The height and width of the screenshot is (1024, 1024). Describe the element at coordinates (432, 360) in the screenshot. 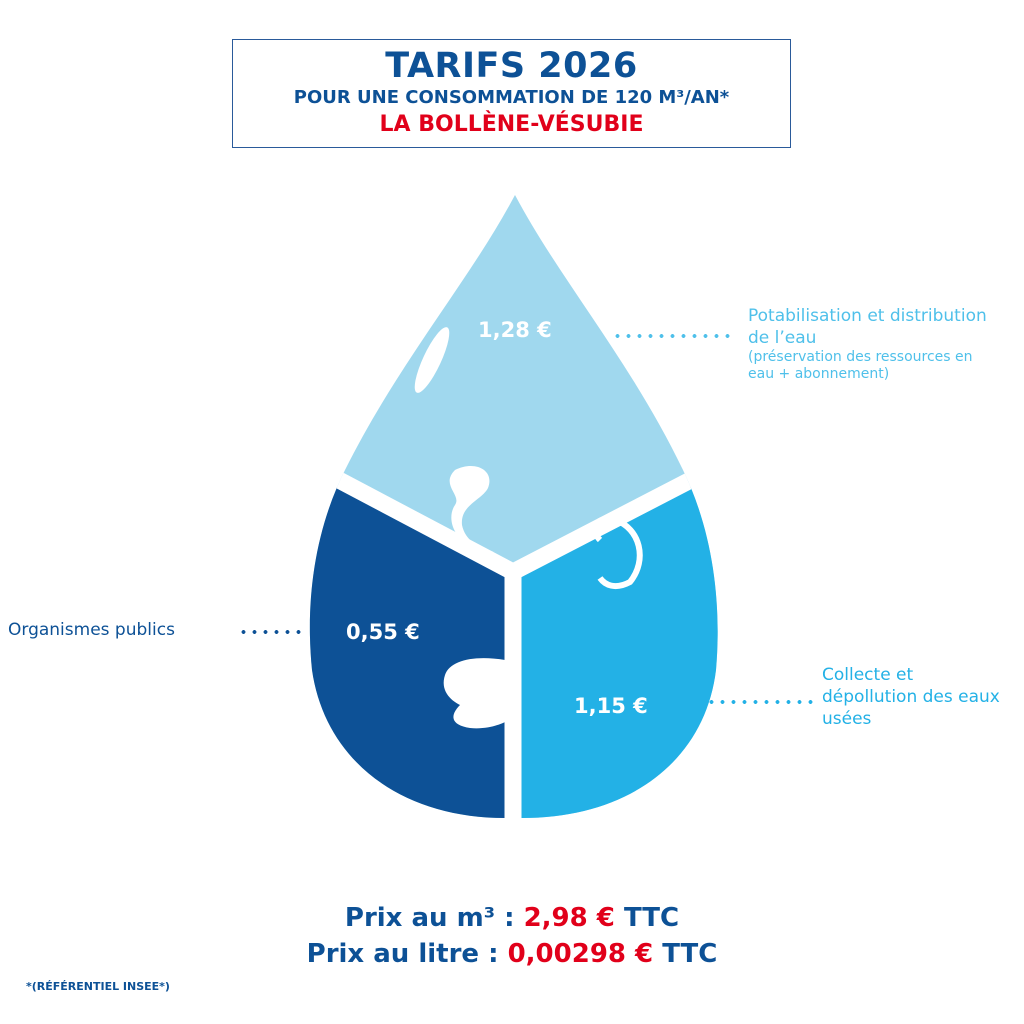

I see `drop-highlight` at that location.